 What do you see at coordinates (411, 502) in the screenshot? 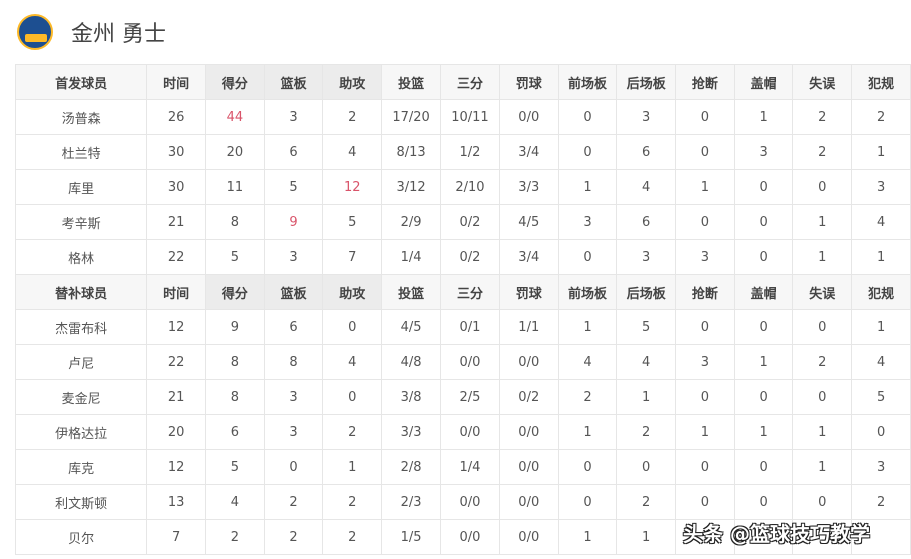
I see `stat-cell: 2/3` at bounding box center [411, 502].